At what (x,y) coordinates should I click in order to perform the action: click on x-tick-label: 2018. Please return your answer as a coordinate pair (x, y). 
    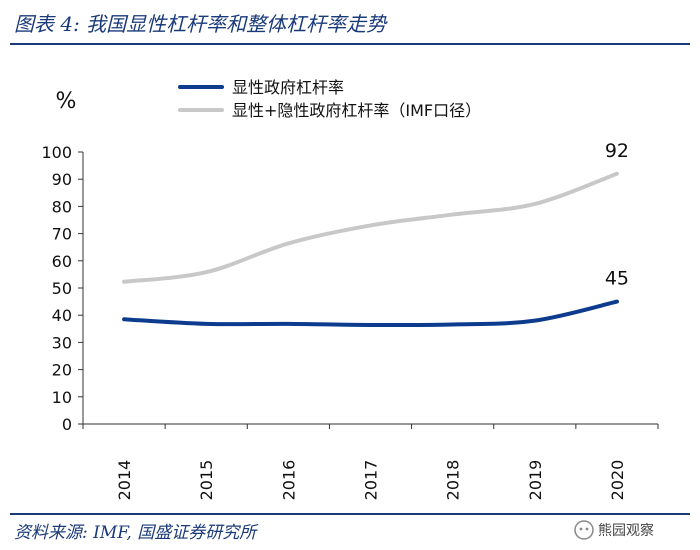
    Looking at the image, I should click on (453, 480).